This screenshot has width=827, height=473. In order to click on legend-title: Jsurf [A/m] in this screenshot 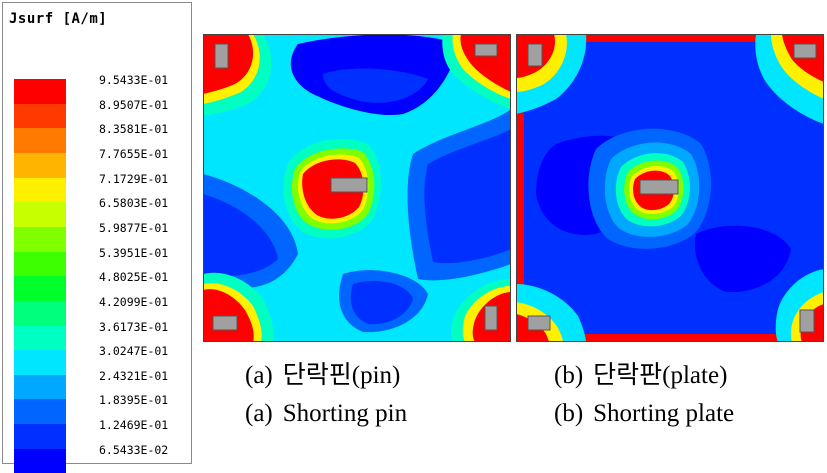, I will do `click(58, 19)`.